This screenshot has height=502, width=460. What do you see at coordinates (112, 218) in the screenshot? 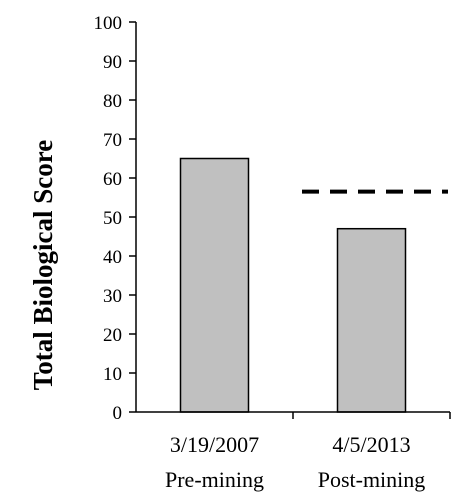
I see `y-tick-label: 50` at bounding box center [112, 218].